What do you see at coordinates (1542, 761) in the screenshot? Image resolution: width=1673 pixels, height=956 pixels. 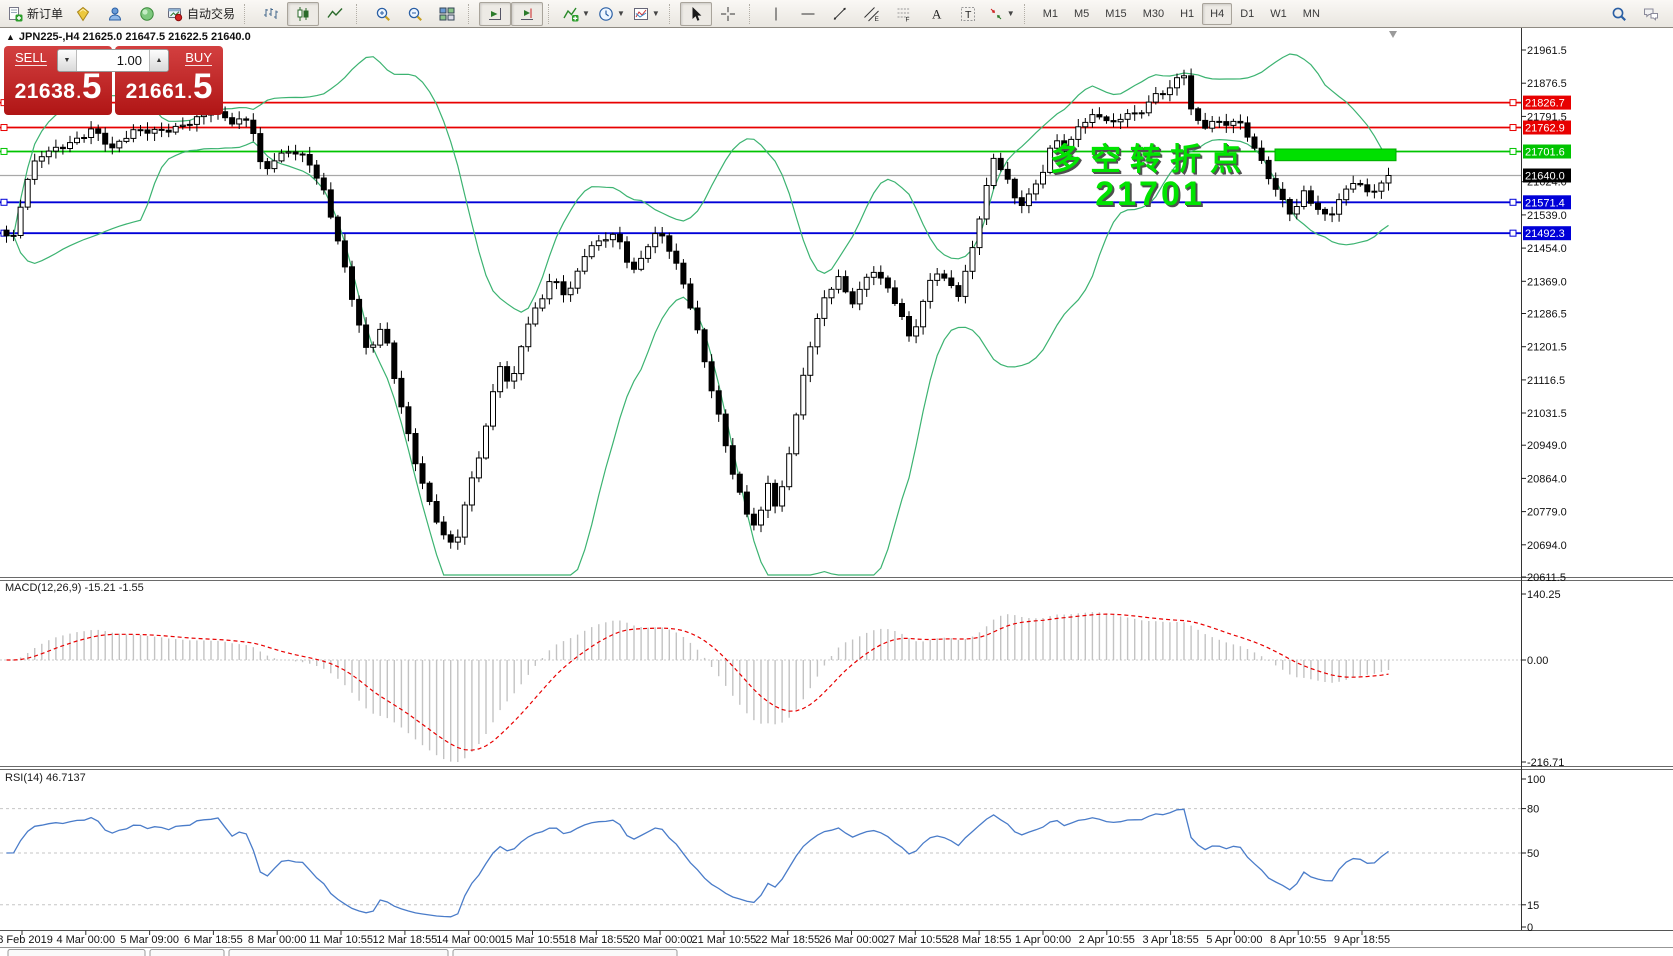 I see `indicator-axes: 140.25 0.00 -216.71 100 80 50 15 0` at bounding box center [1542, 761].